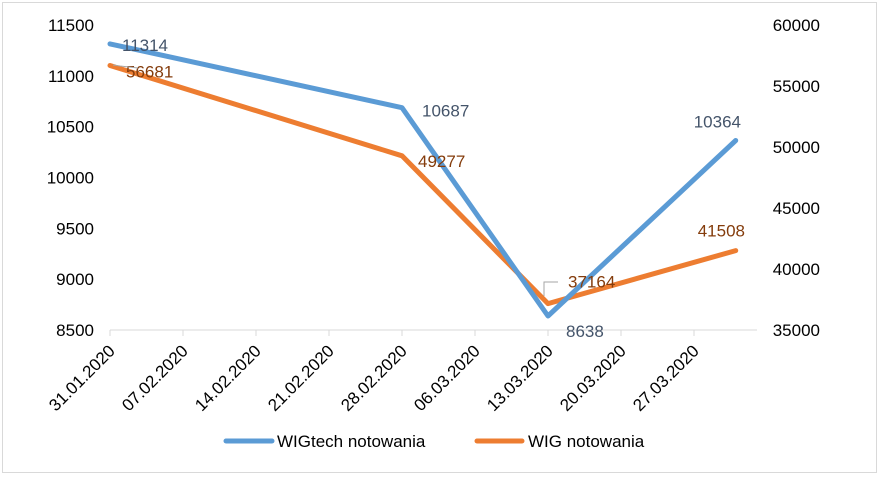 Image resolution: width=881 pixels, height=477 pixels. What do you see at coordinates (441, 161) in the screenshot?
I see `wig-data-label: 49277` at bounding box center [441, 161].